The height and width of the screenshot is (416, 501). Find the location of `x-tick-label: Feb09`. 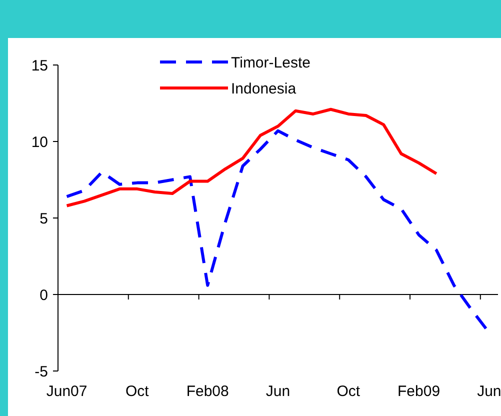

x-tick-label: Feb09 is located at coordinates (419, 391).